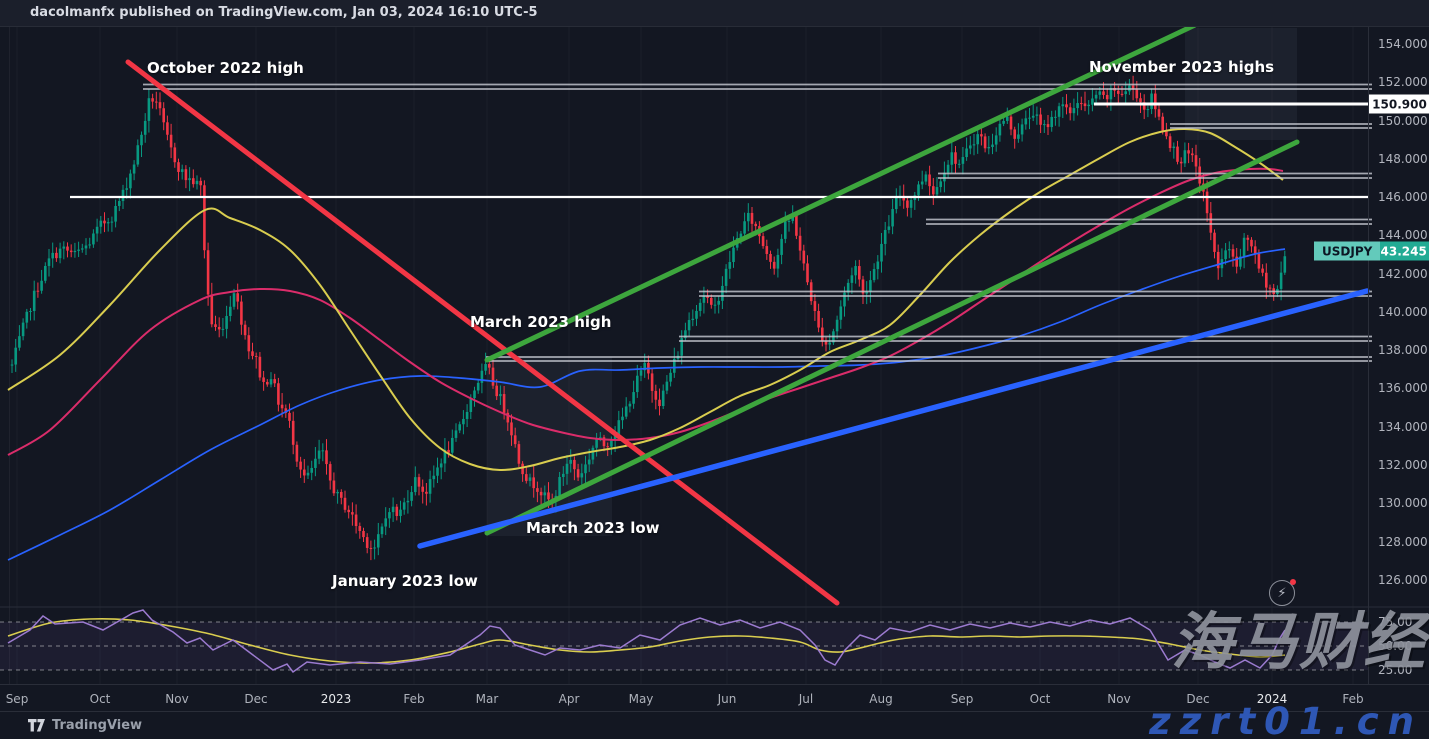 This screenshot has width=1429, height=739. I want to click on price-axis-label: 130.000, so click(1403, 503).